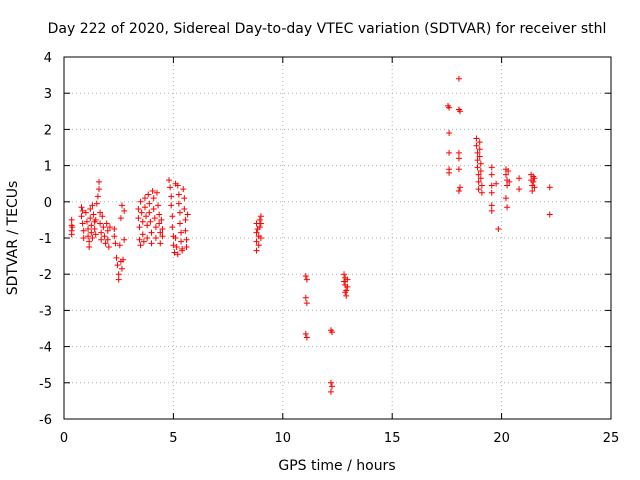 This screenshot has width=640, height=480. What do you see at coordinates (336, 466) in the screenshot?
I see `x-axis-label: GPS time / hours` at bounding box center [336, 466].